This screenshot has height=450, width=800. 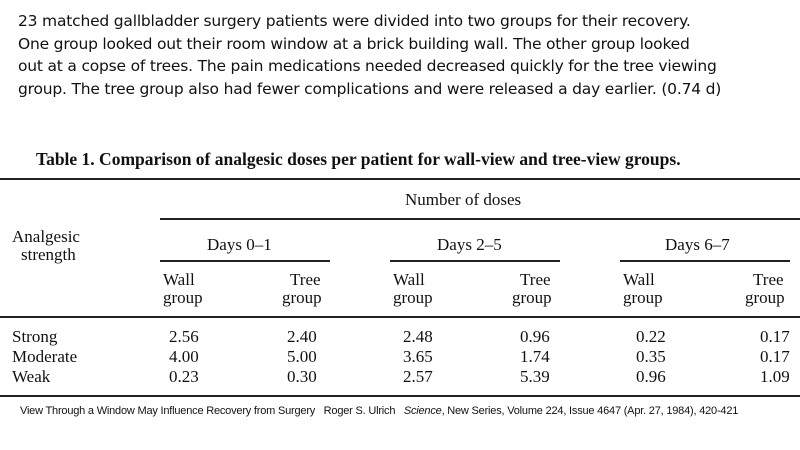 I want to click on row-label: Weak, so click(x=31, y=376).